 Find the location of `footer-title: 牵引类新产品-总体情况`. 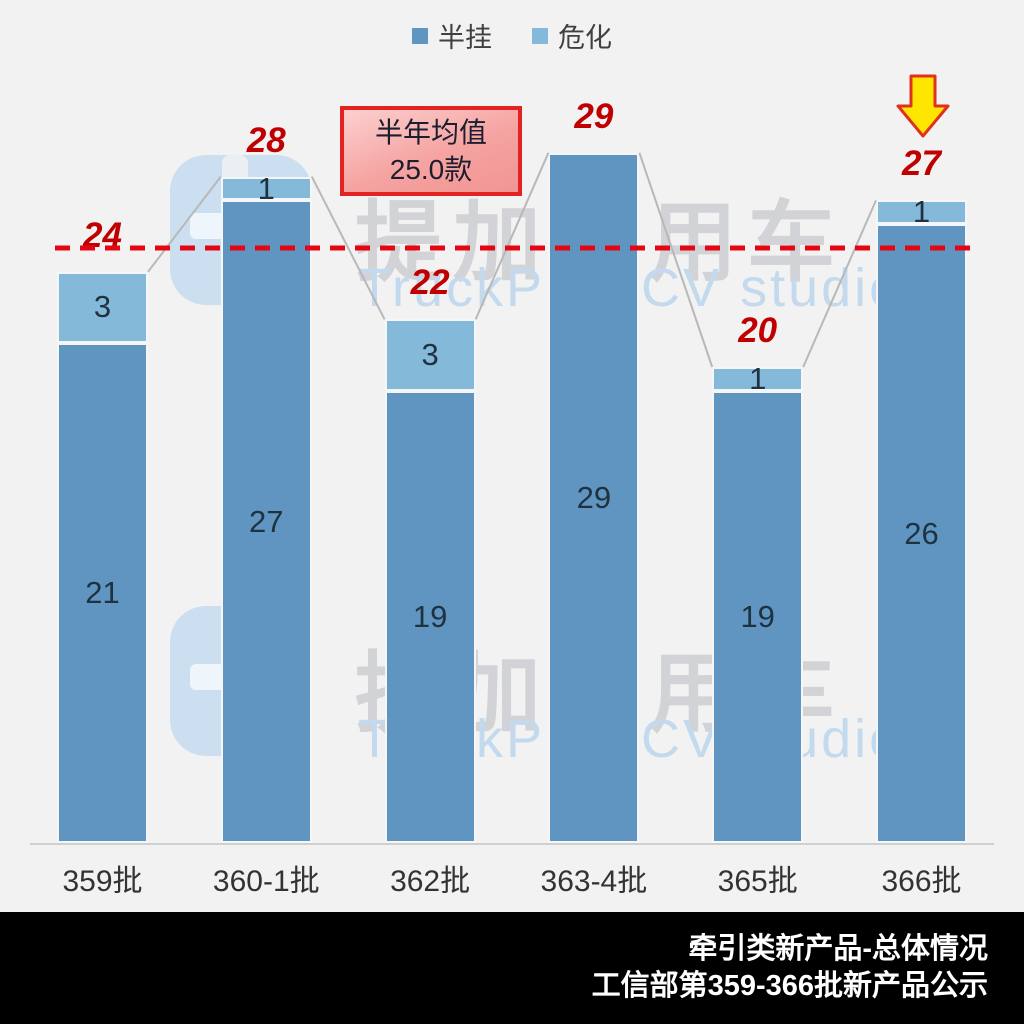

footer-title: 牵引类新产品-总体情况 is located at coordinates (838, 949).